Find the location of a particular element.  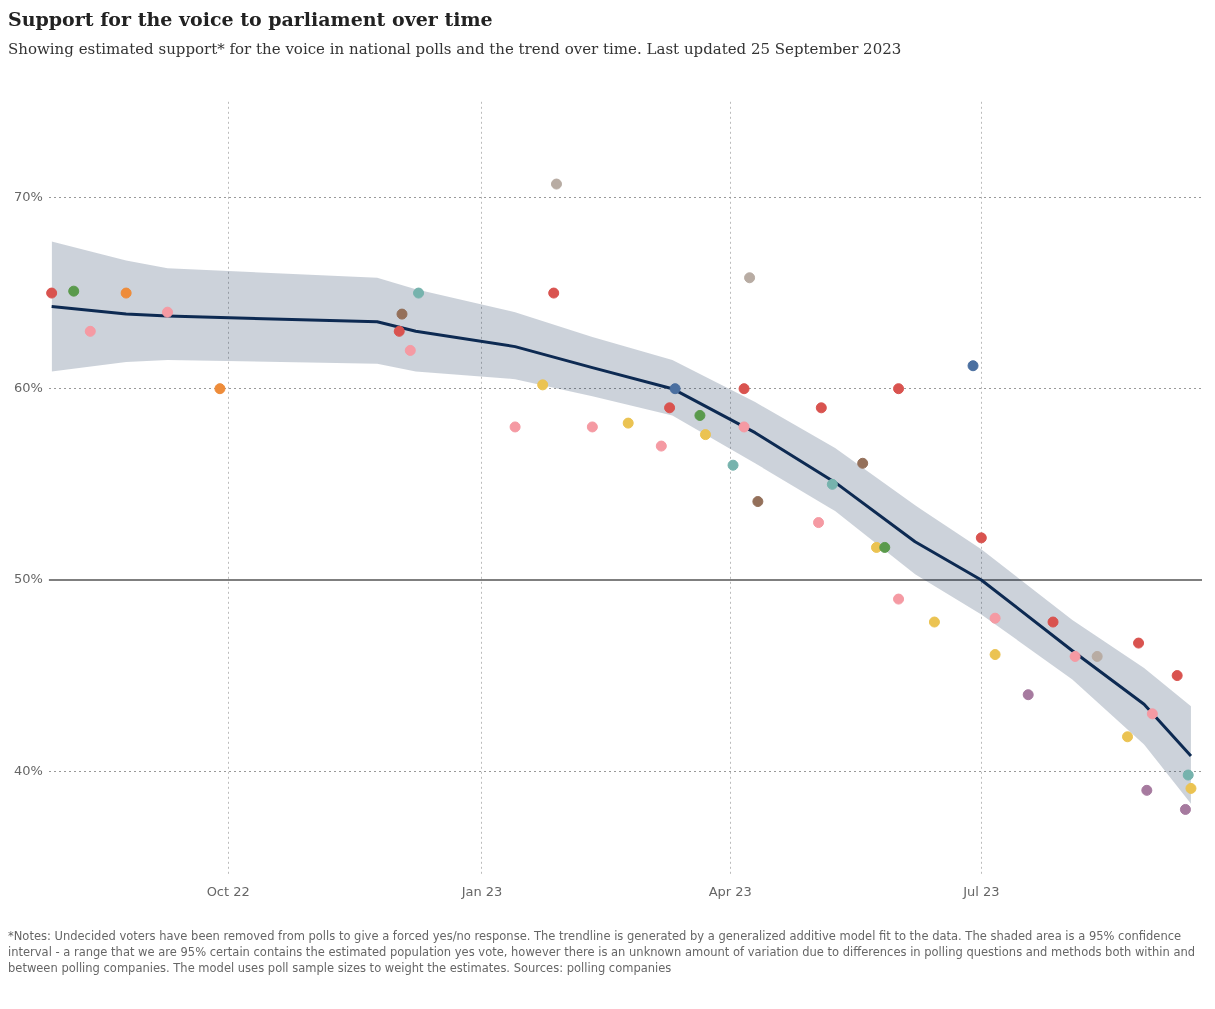

y-tick-label: 70% is located at coordinates (28, 196).